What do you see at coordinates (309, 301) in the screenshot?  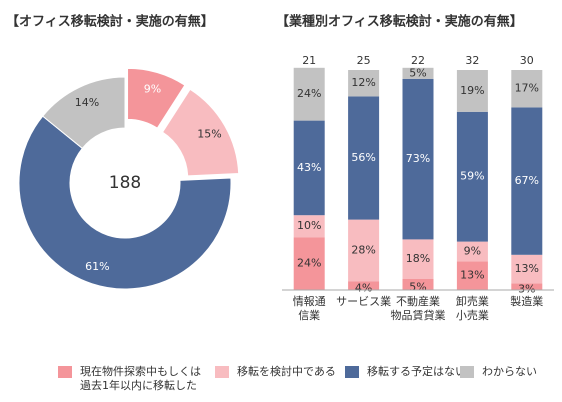 I see `x-tick-label: 情報通` at bounding box center [309, 301].